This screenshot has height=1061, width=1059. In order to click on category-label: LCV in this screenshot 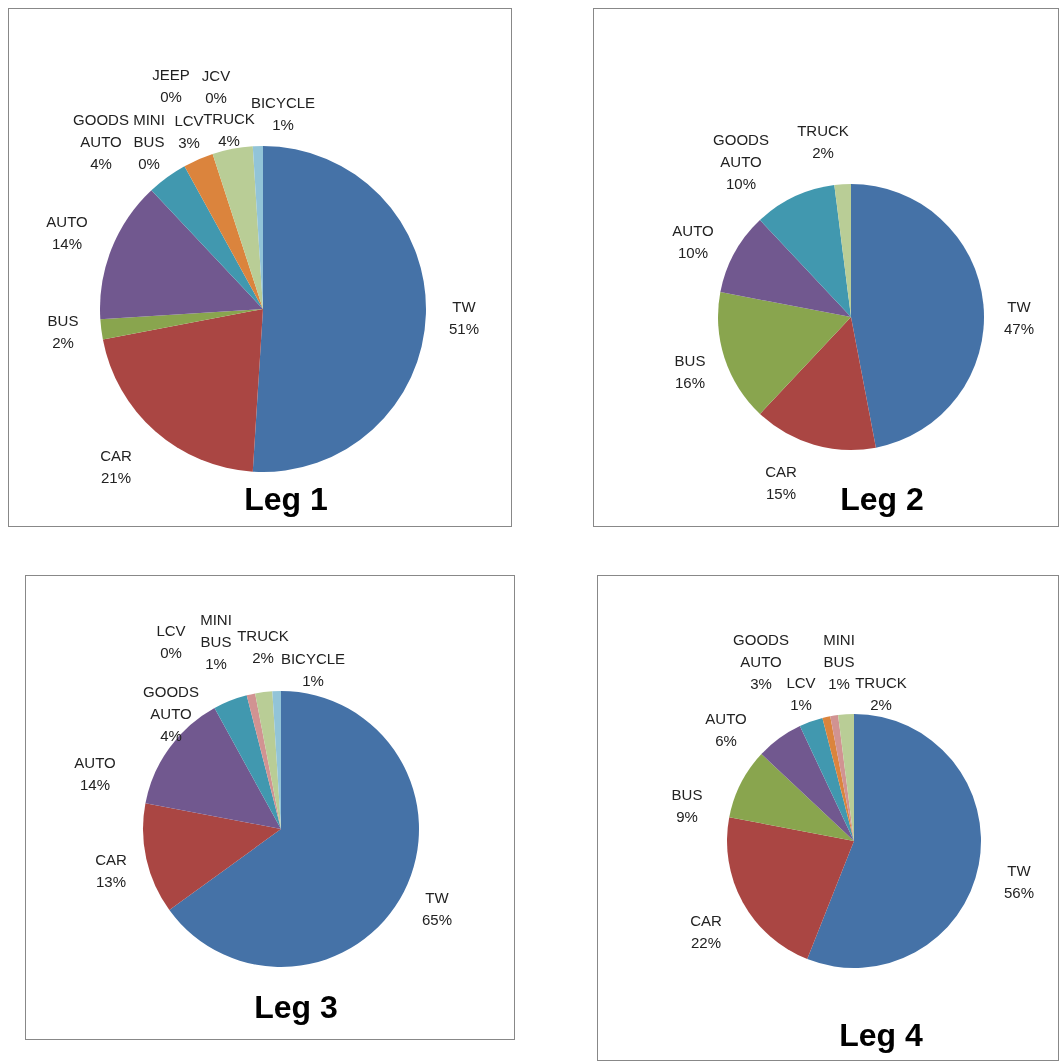, I will do `click(171, 630)`.